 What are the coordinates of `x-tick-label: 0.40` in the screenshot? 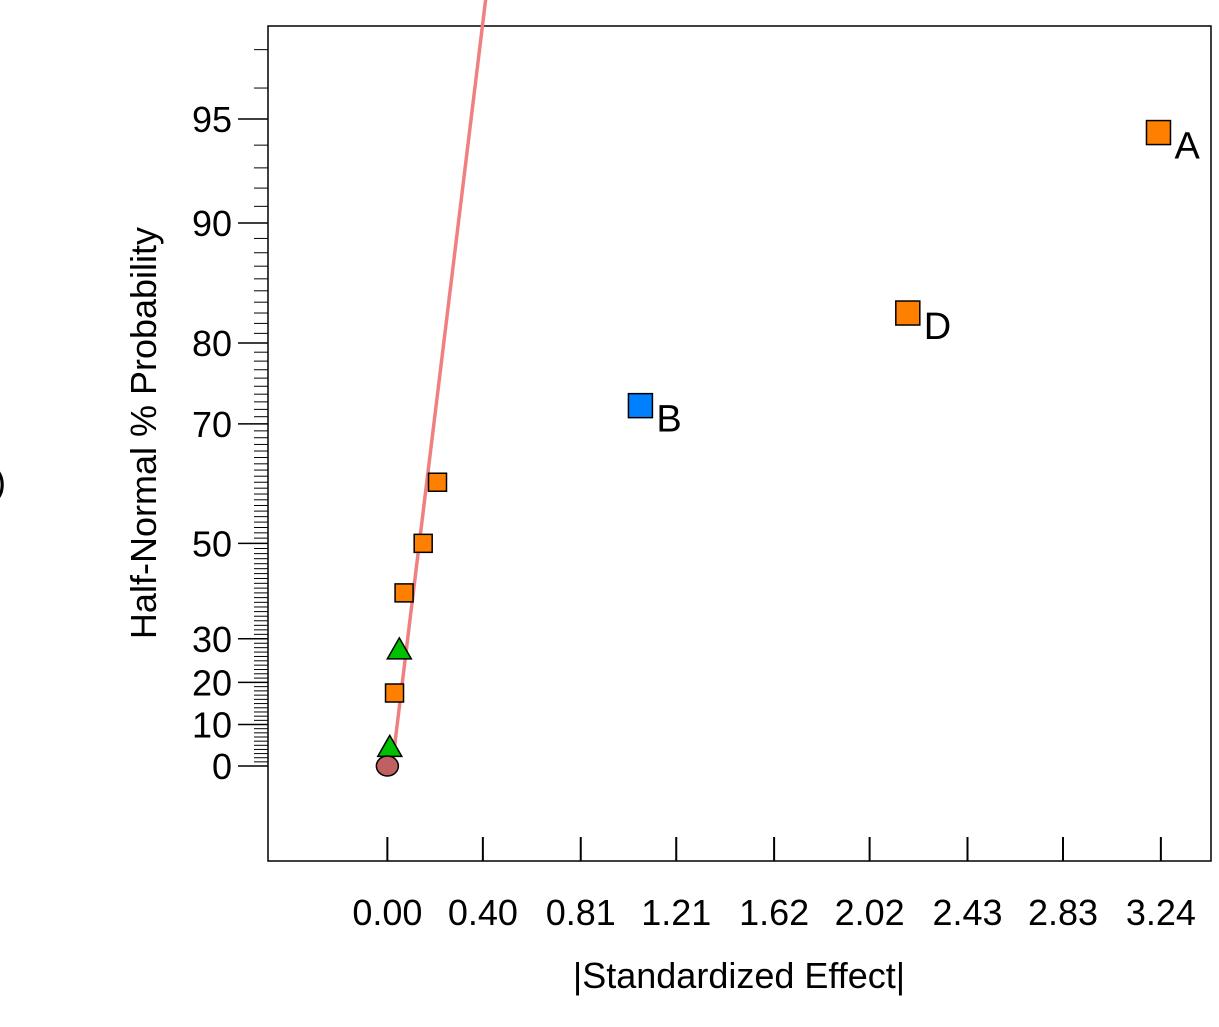 It's located at (483, 912).